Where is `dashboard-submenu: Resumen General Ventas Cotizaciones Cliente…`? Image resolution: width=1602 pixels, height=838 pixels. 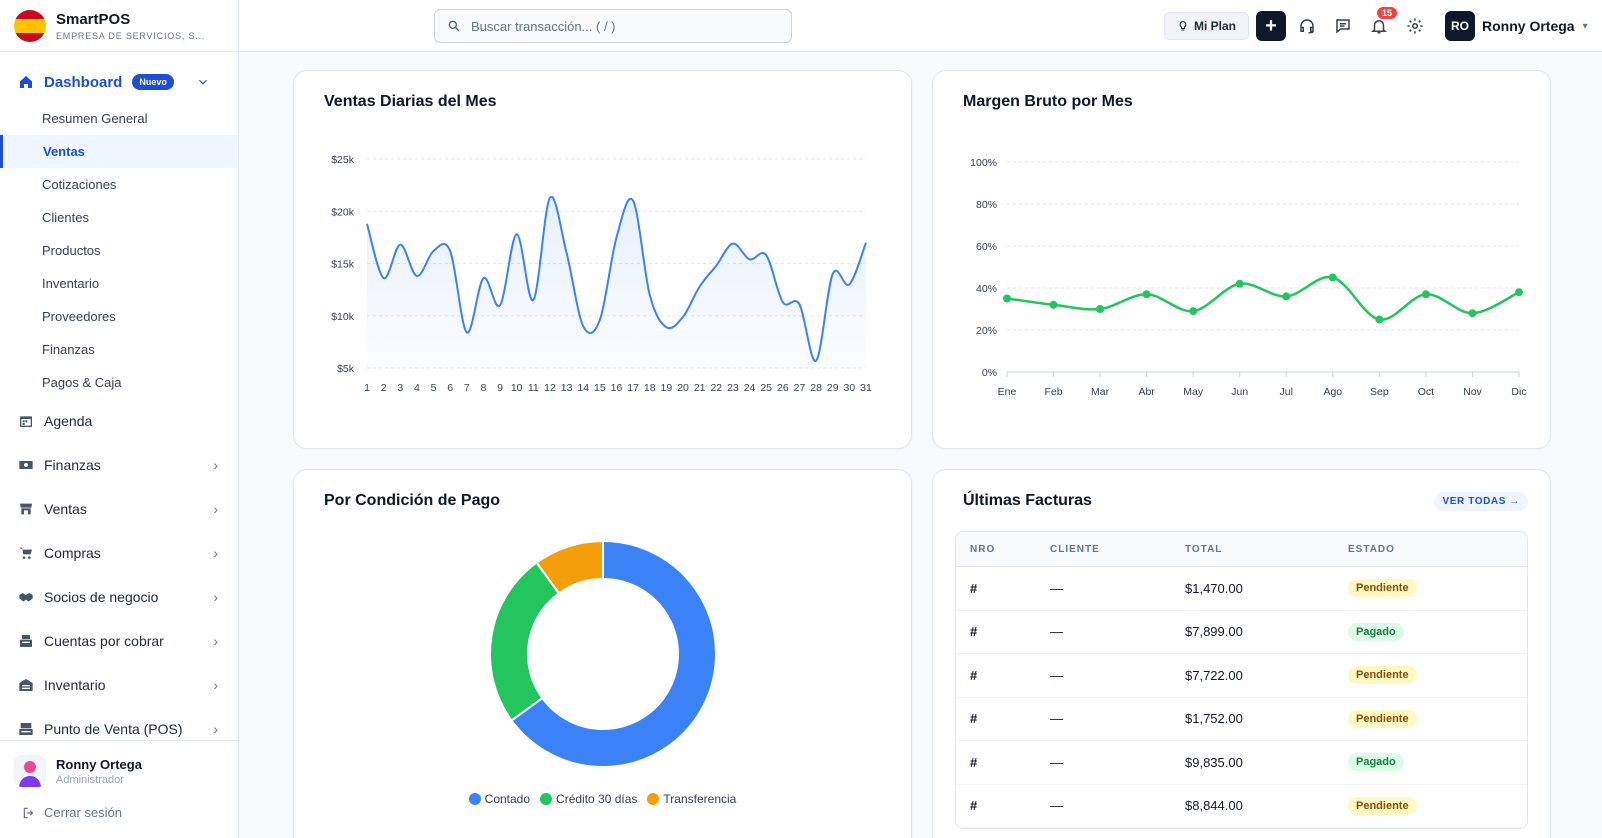 dashboard-submenu: Resumen General Ventas Cotizaciones Cliente… is located at coordinates (119, 250).